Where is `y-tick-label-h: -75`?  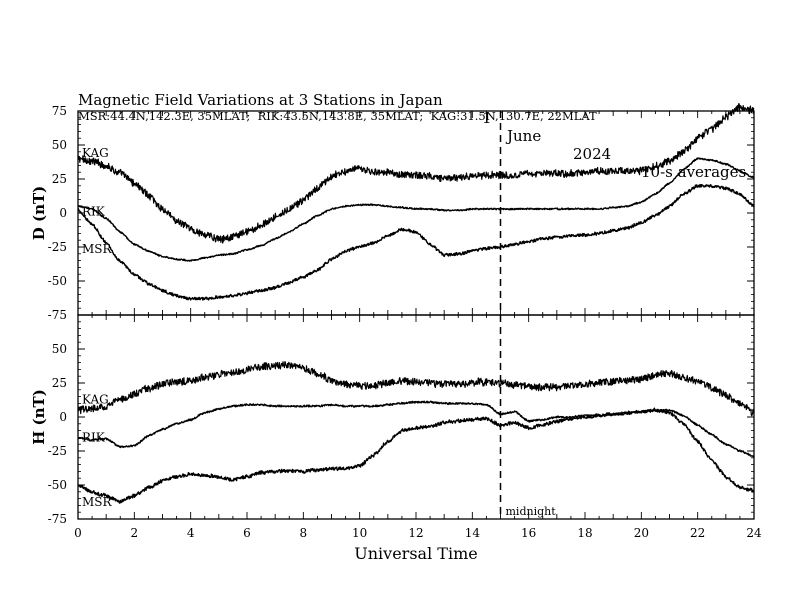
y-tick-label-h: -75 is located at coordinates (57, 519).